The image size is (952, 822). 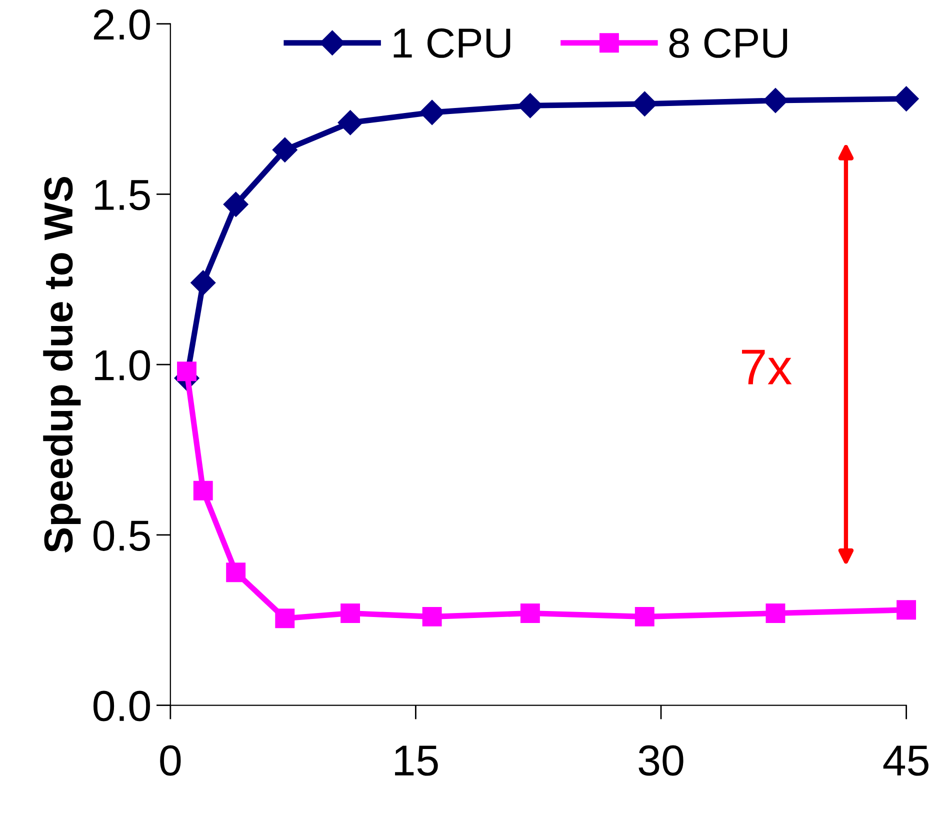 I want to click on x-tick-label: 45, so click(x=905, y=761).